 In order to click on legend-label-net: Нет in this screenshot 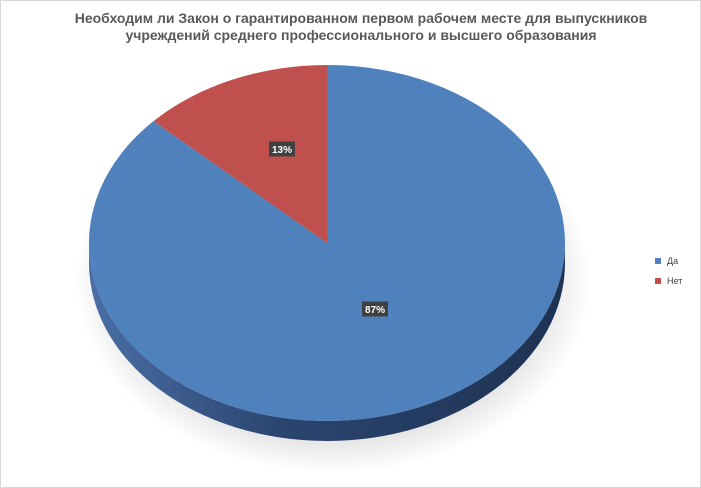, I will do `click(675, 281)`.